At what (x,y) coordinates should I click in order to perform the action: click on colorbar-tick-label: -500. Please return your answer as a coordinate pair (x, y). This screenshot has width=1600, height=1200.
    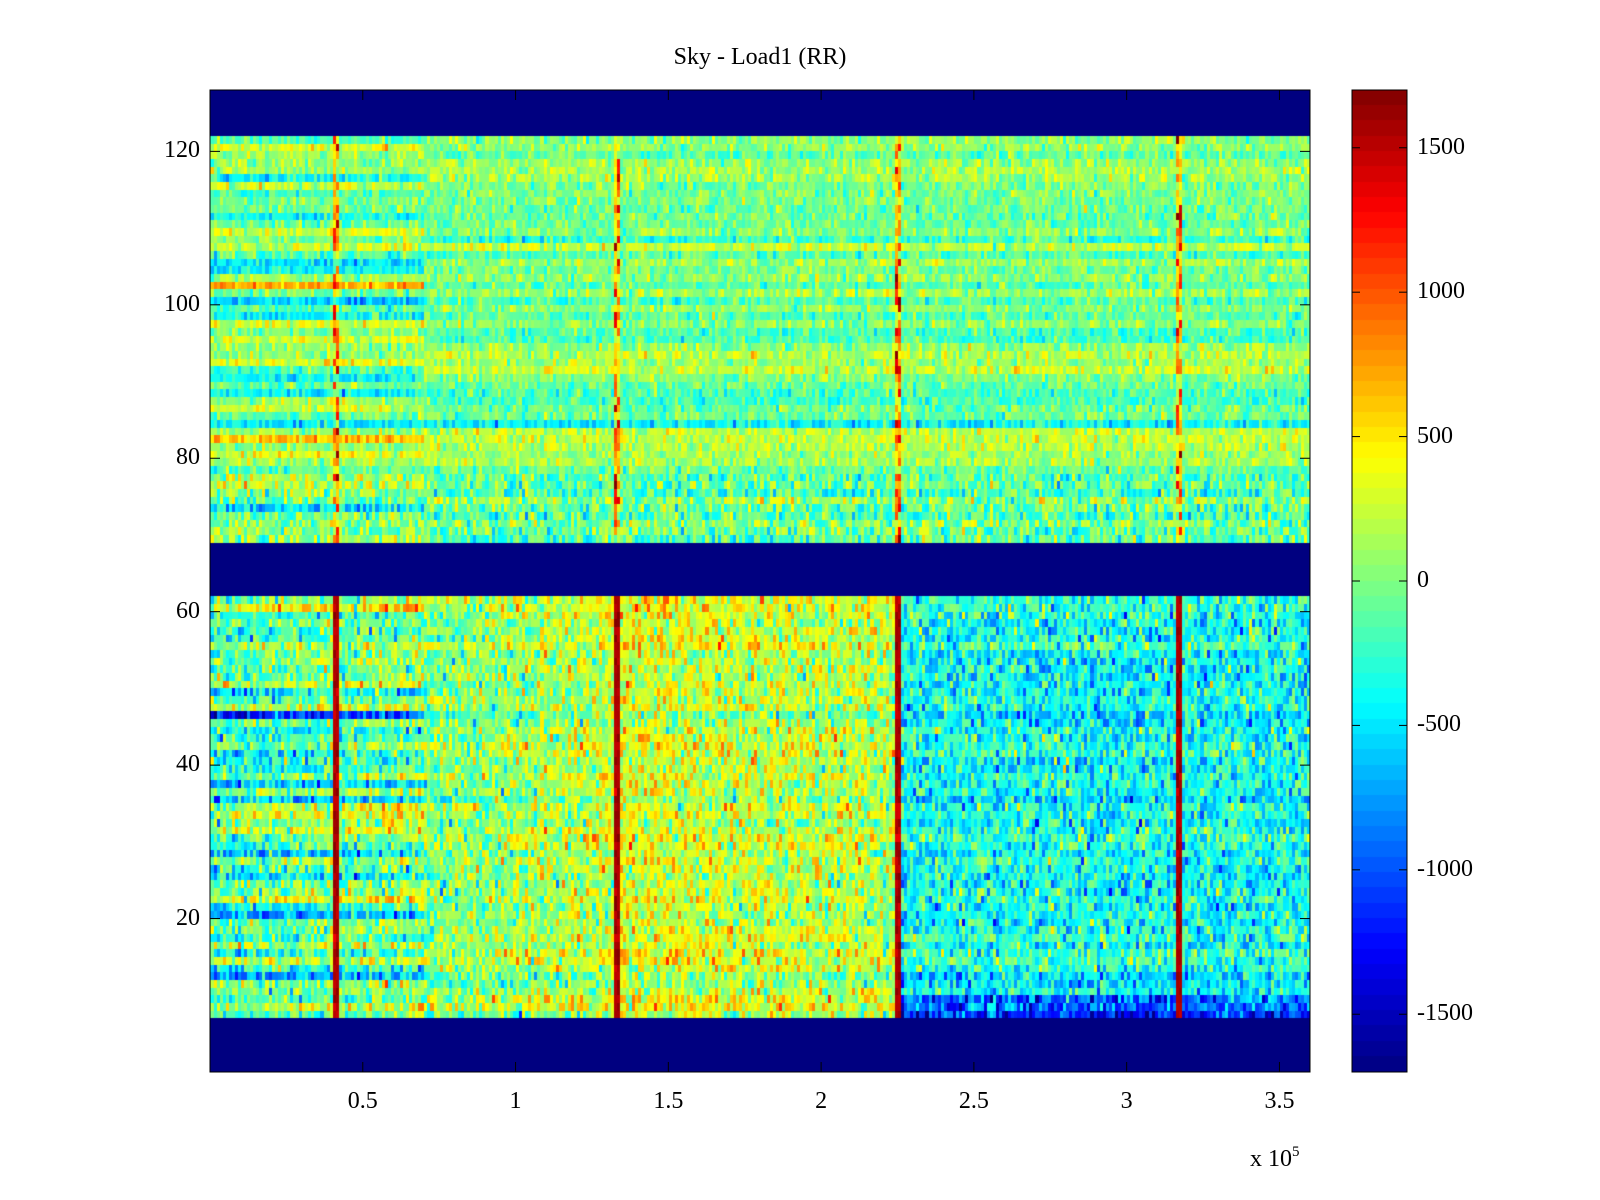
    Looking at the image, I should click on (1439, 724).